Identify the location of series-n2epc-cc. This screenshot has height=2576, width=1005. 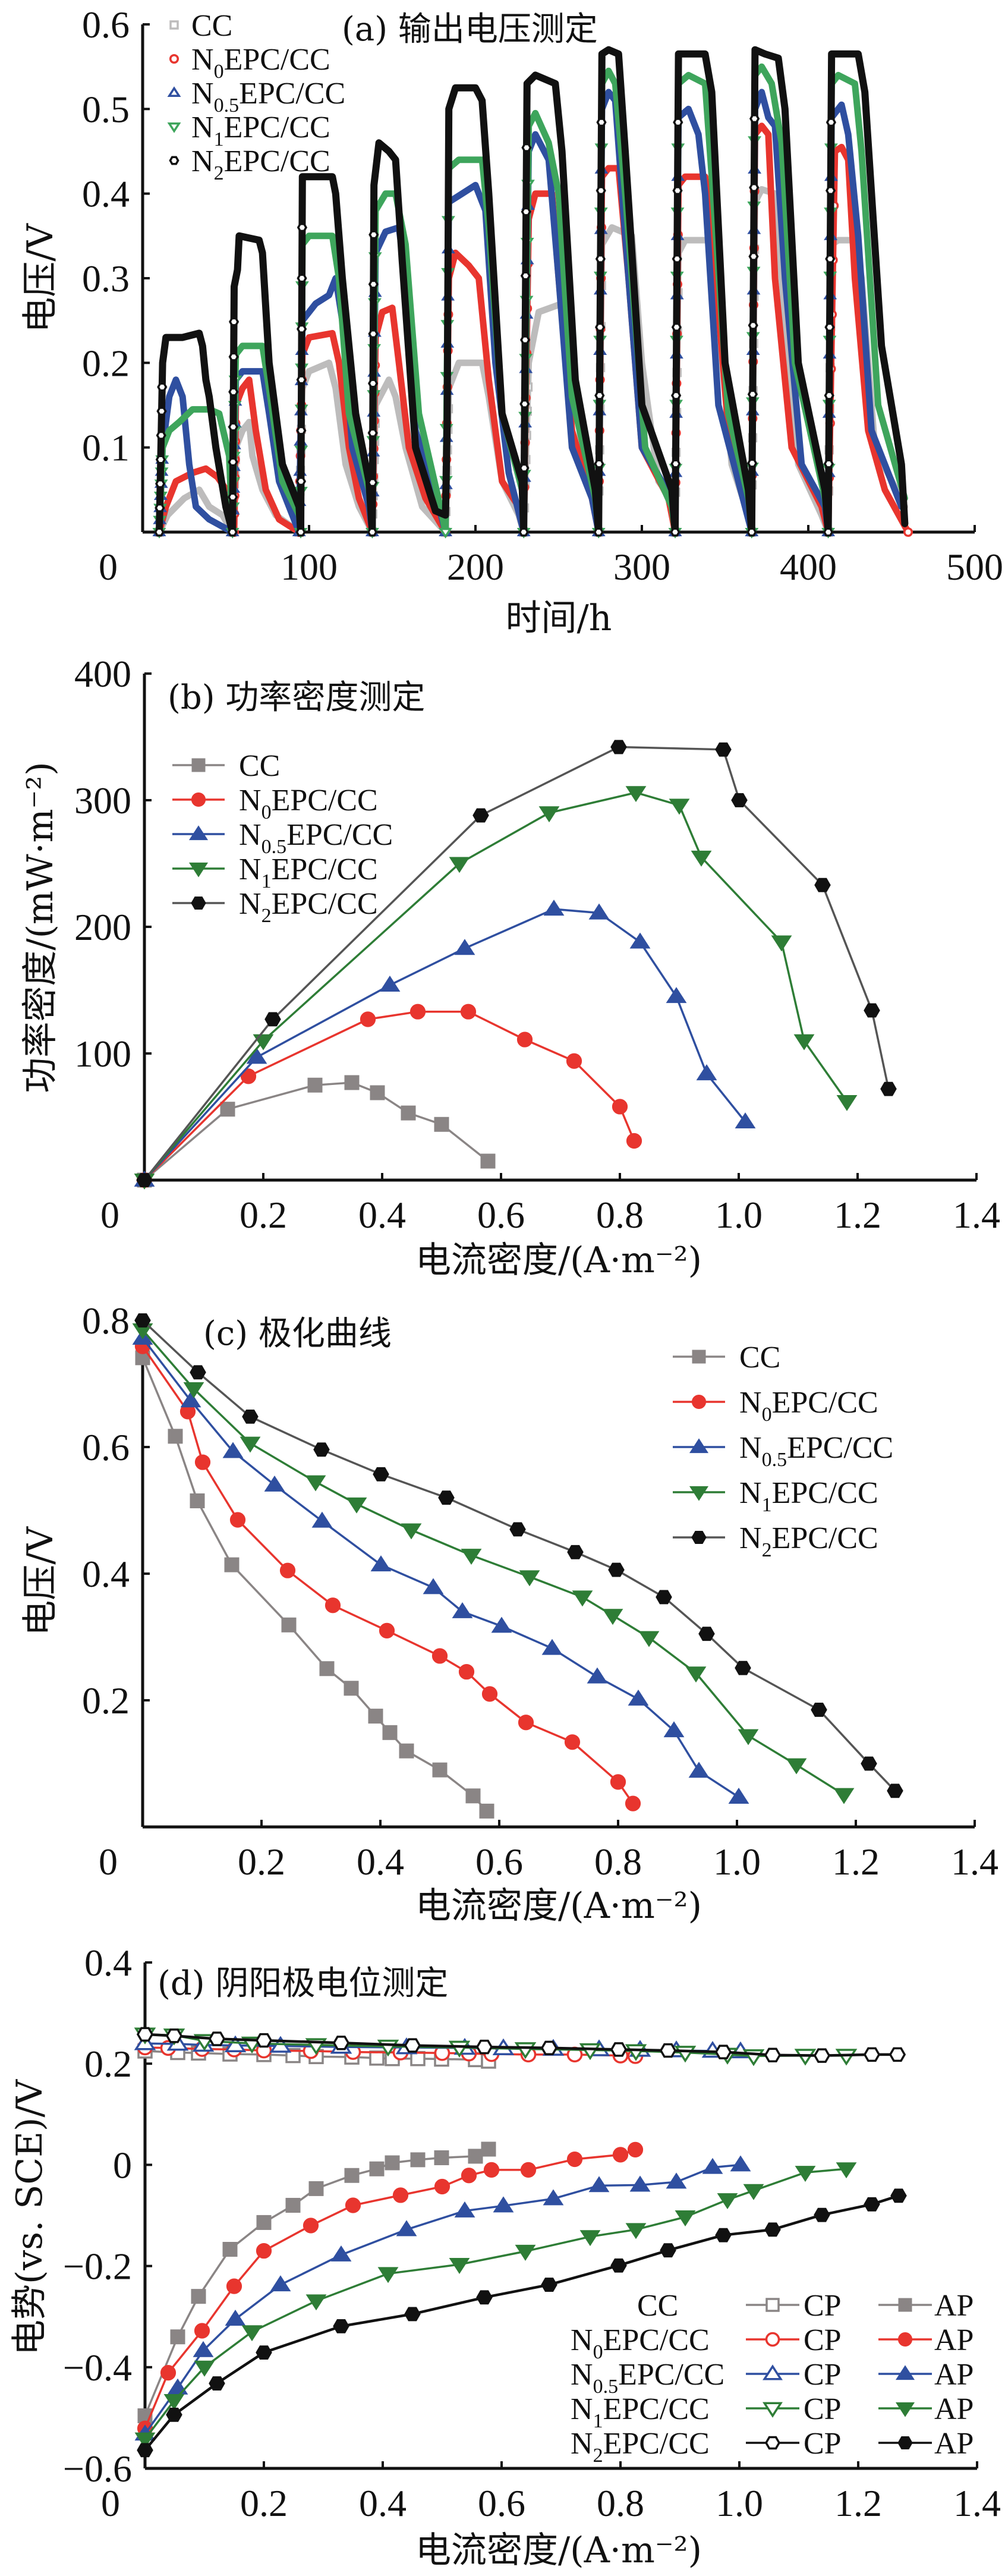
(516, 963).